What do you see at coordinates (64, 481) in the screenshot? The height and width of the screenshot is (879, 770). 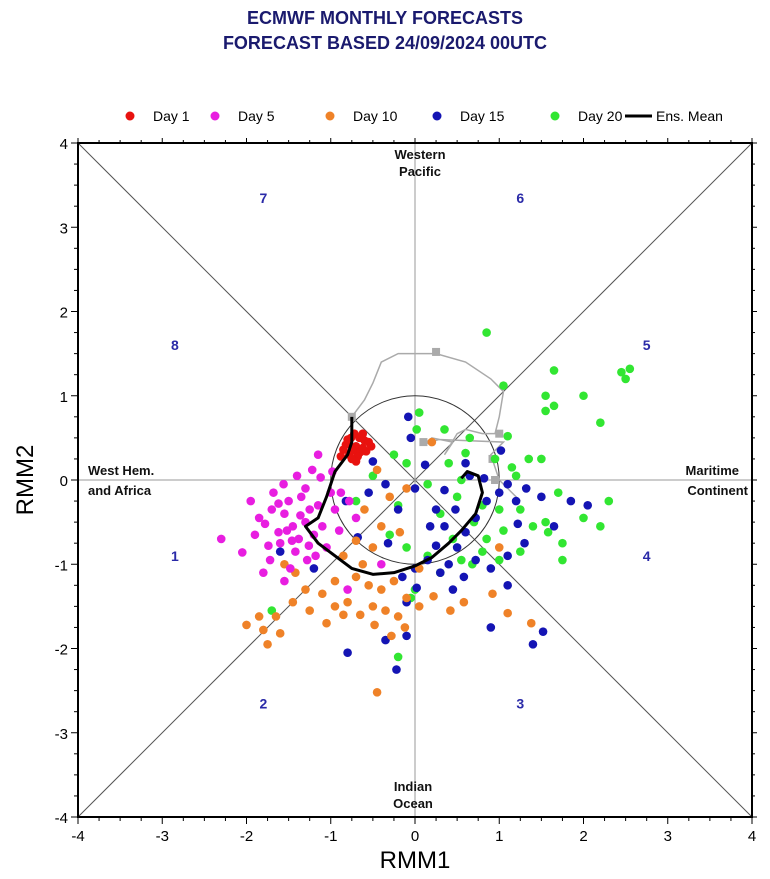 I see `y-tick-label: 0` at bounding box center [64, 481].